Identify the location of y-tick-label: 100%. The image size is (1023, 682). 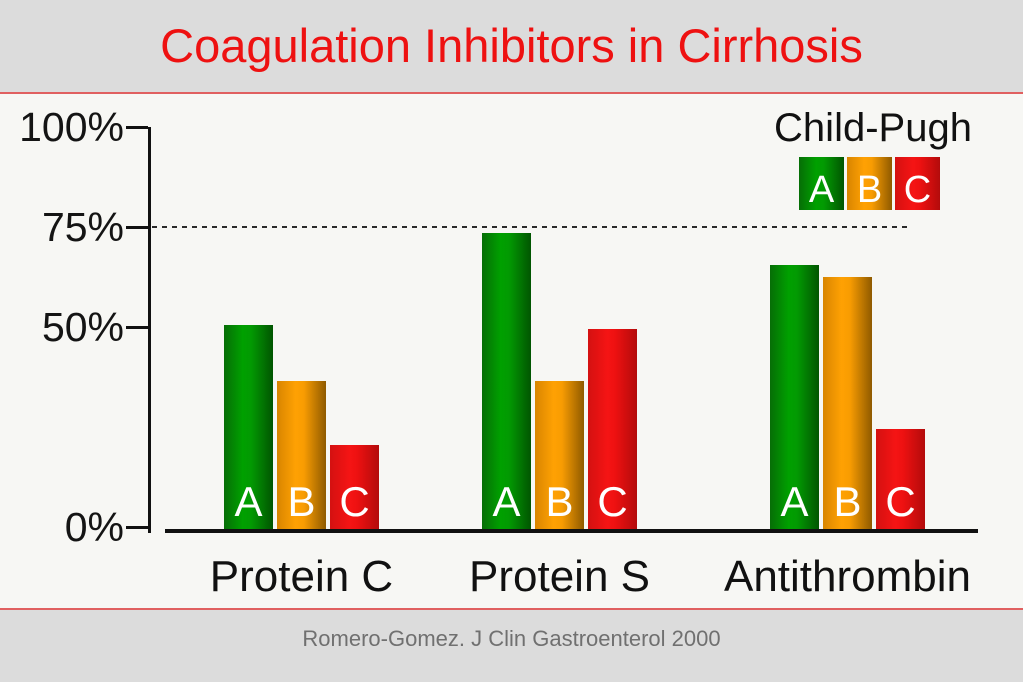
(71, 127).